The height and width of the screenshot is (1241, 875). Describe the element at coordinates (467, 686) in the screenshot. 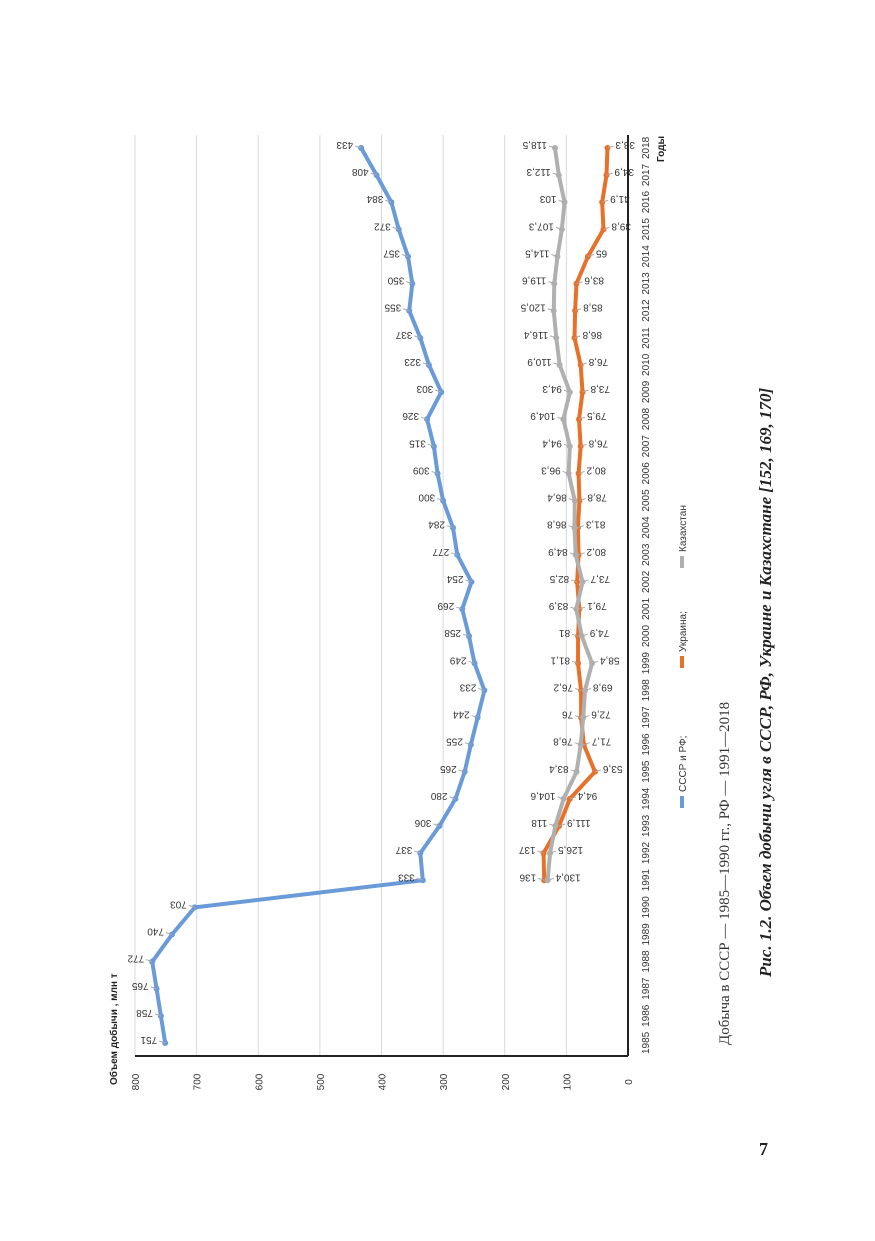

I see `data-label: 233` at that location.